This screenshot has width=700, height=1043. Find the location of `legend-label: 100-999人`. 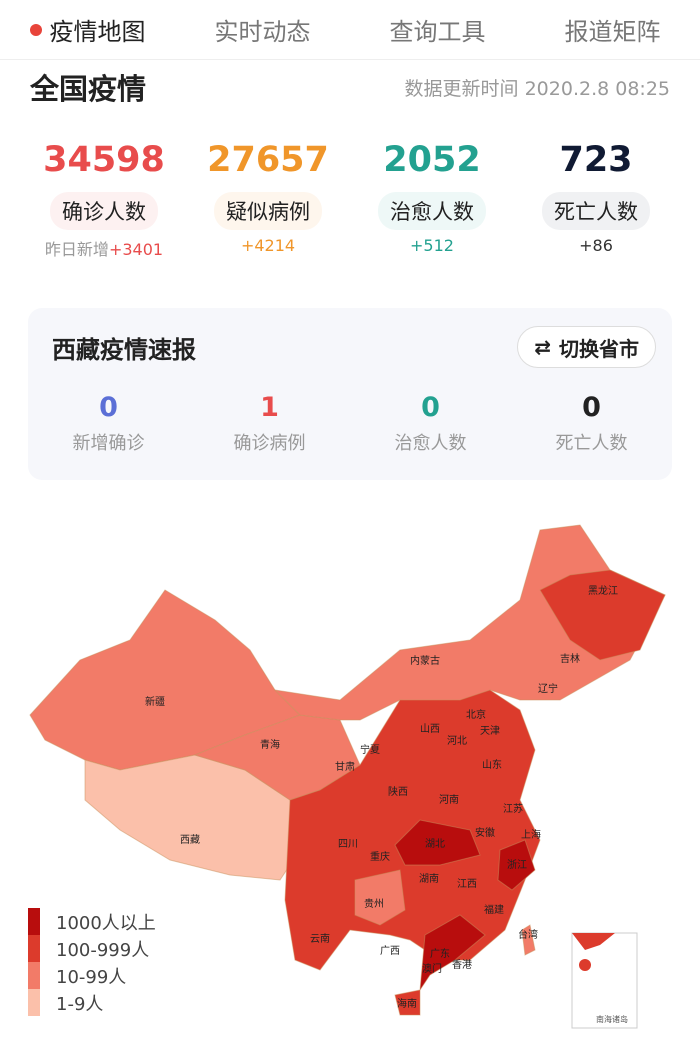

legend-label: 100-999人 is located at coordinates (103, 950).